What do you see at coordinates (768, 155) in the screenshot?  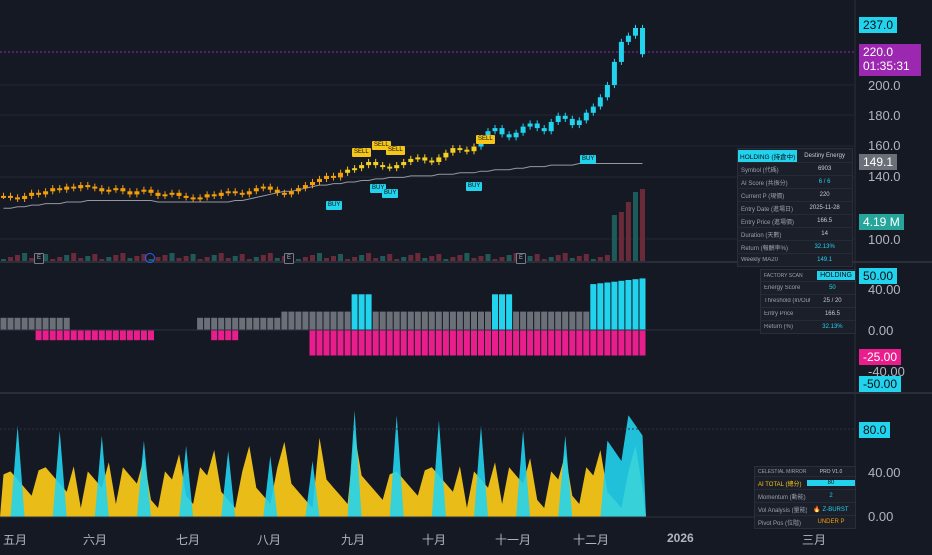 I see `holding-status: HOLDING (持倉中)` at bounding box center [768, 155].